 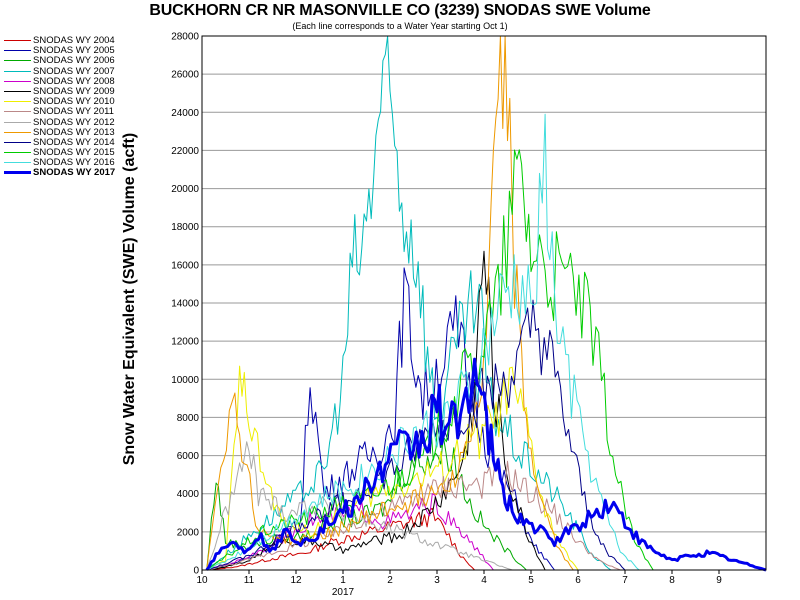 I want to click on legend-item: SNODAS WY 2006, so click(x=84, y=61).